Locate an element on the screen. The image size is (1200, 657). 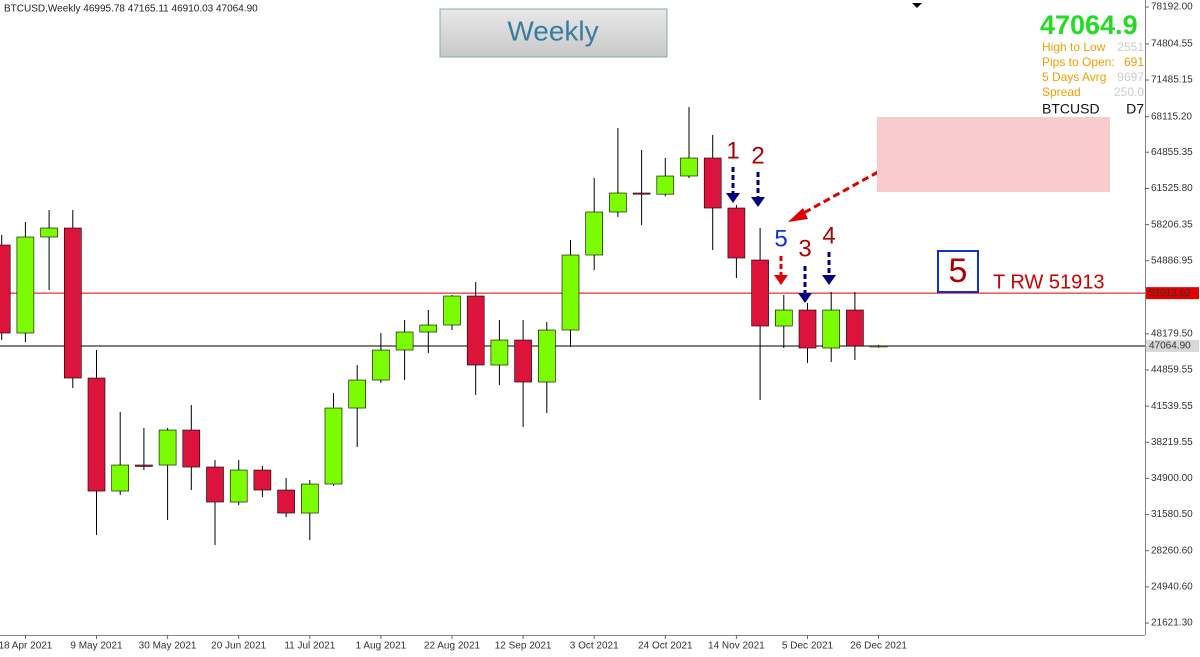
x-tick-label: 12 Sep 2021 is located at coordinates (523, 646).